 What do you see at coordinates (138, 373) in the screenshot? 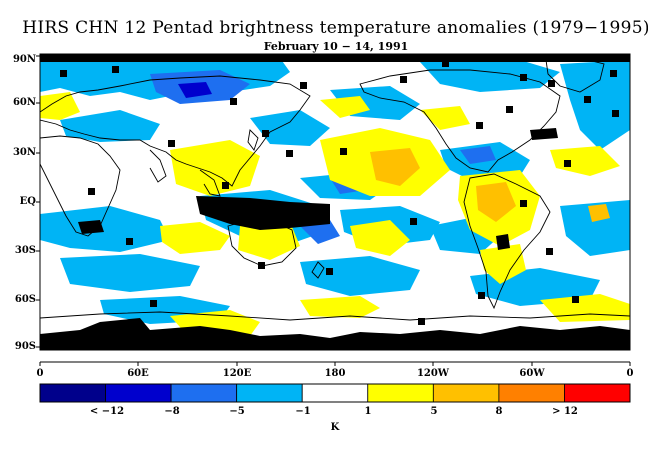
I see `lon-label-60e: 60E` at bounding box center [138, 373].